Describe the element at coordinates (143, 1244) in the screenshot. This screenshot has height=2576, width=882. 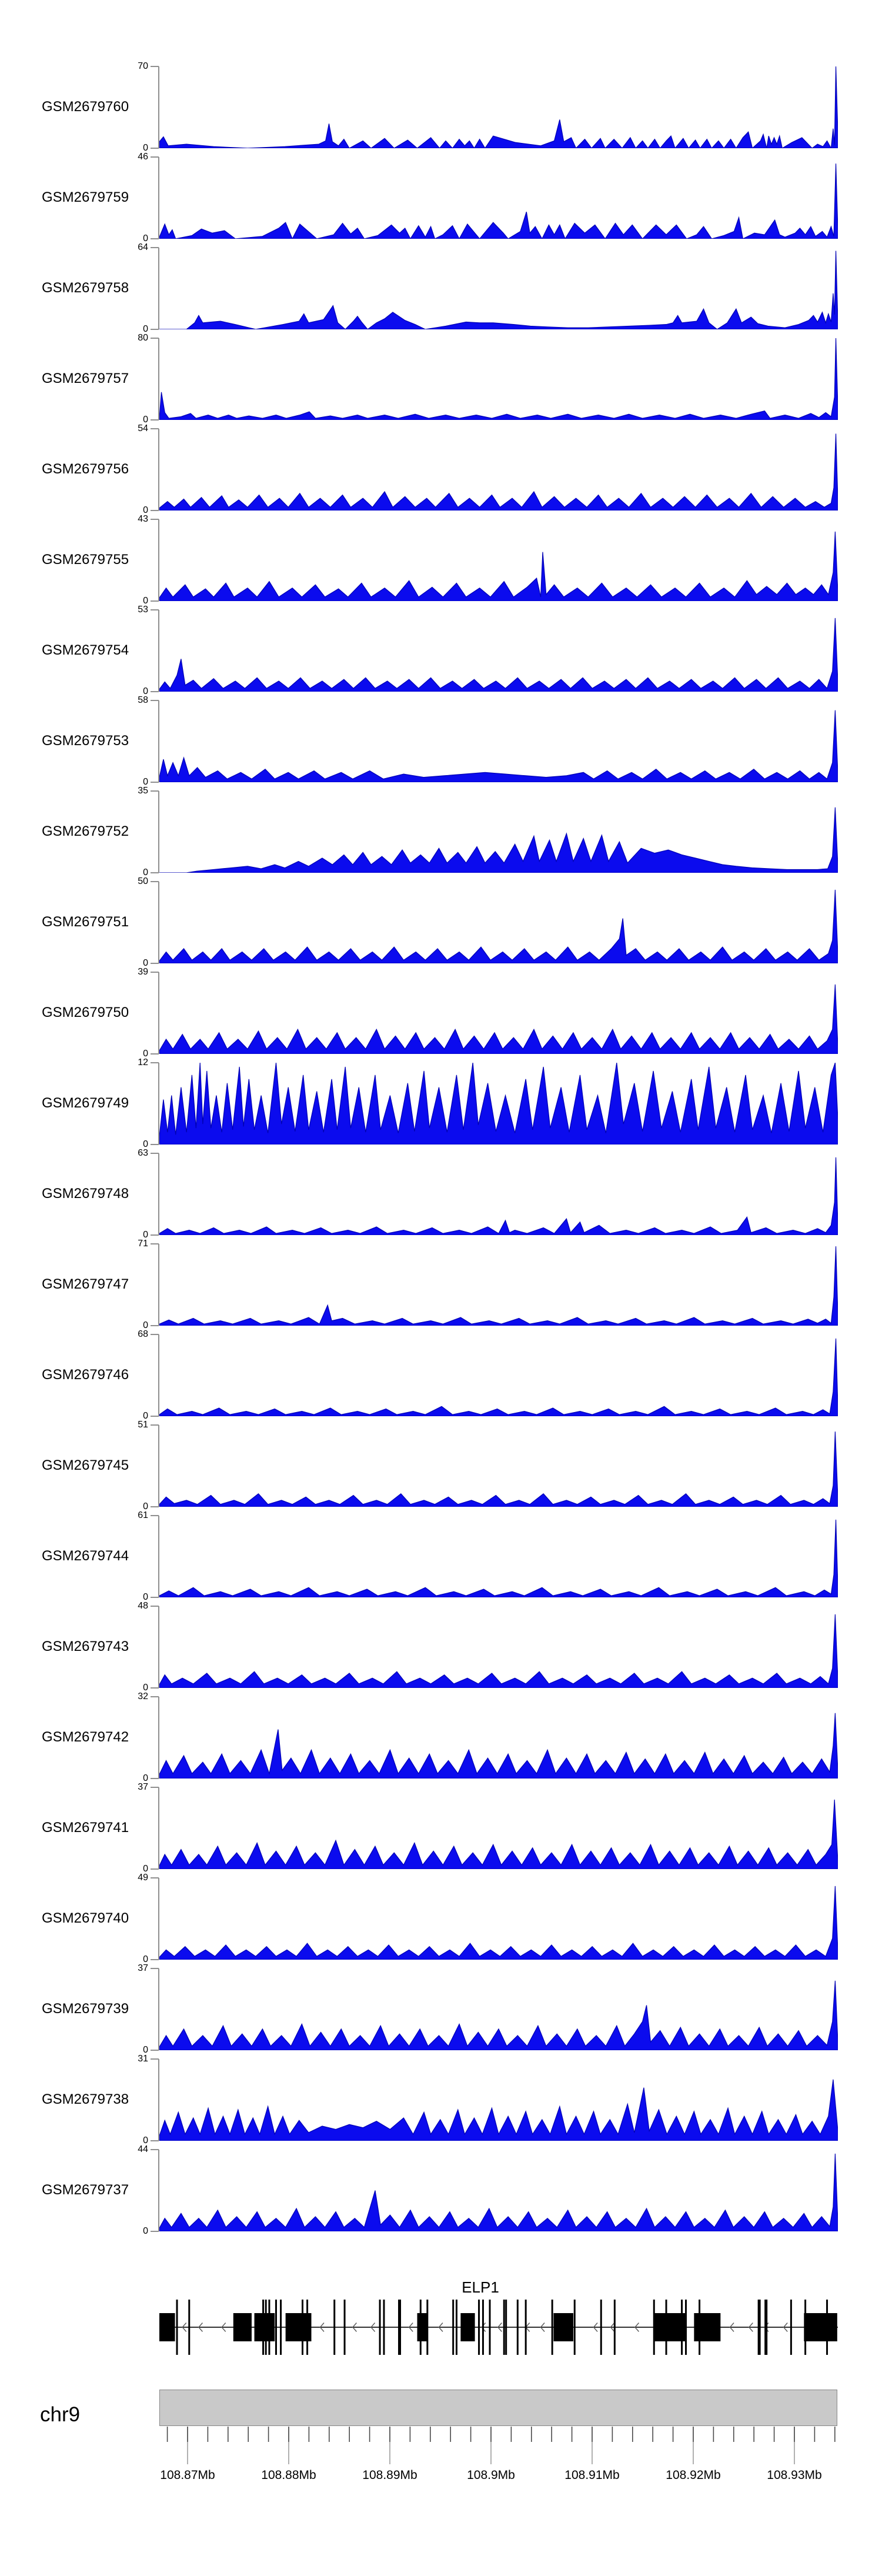
I see `y-max-label: 71` at that location.